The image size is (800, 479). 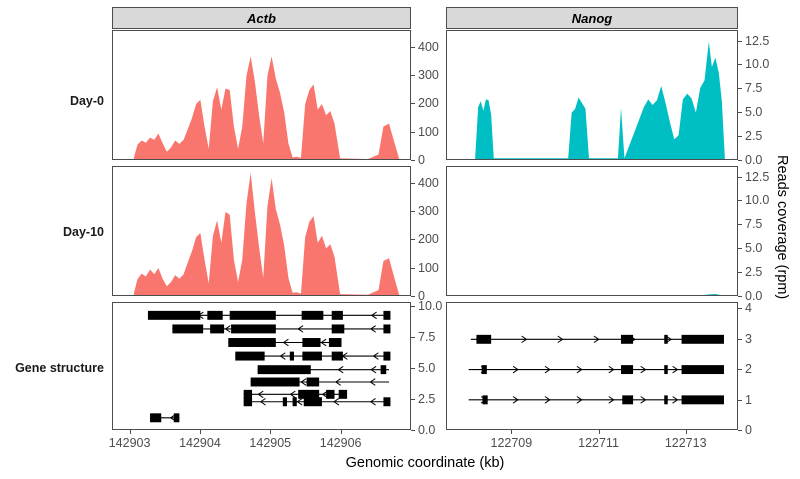 What do you see at coordinates (200, 443) in the screenshot?
I see `x-tick-label: 142904` at bounding box center [200, 443].